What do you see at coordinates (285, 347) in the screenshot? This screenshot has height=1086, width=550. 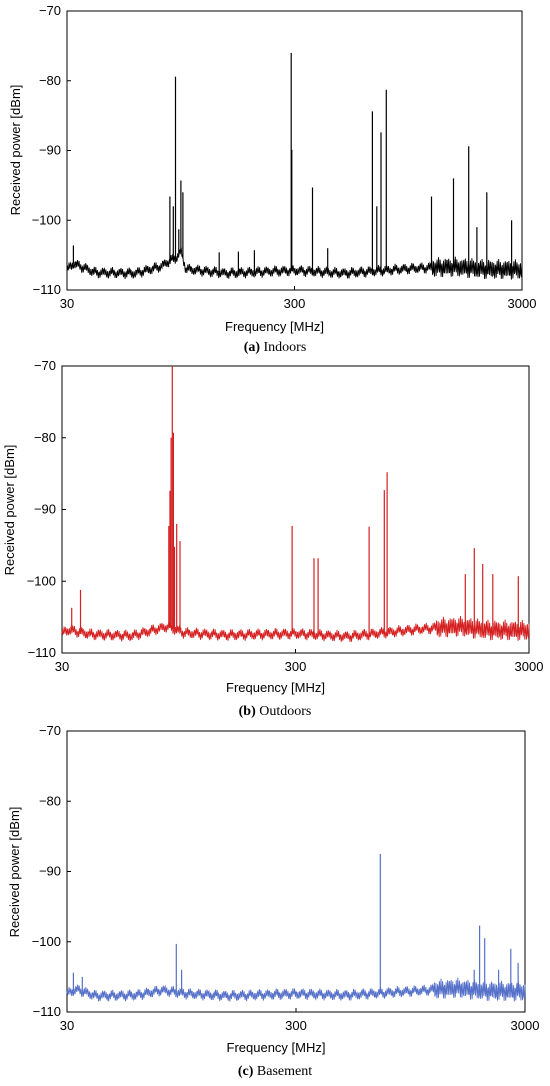 I see `caption-text: Indoors` at bounding box center [285, 347].